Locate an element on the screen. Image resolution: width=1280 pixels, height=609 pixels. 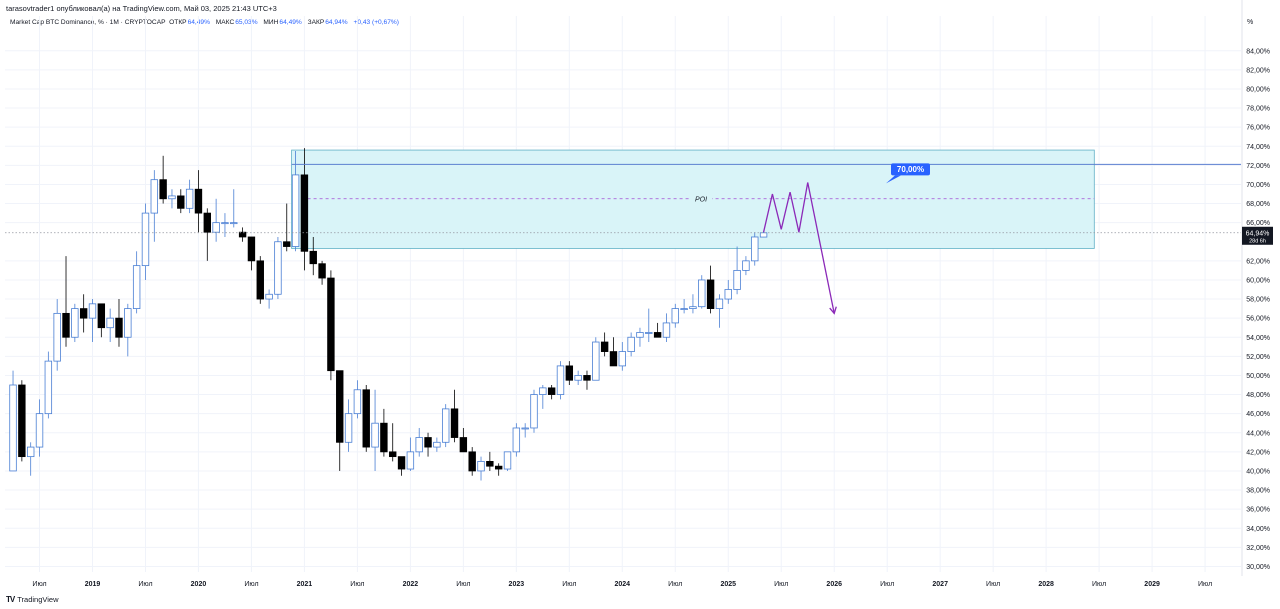
projection-path is located at coordinates (798, 248).